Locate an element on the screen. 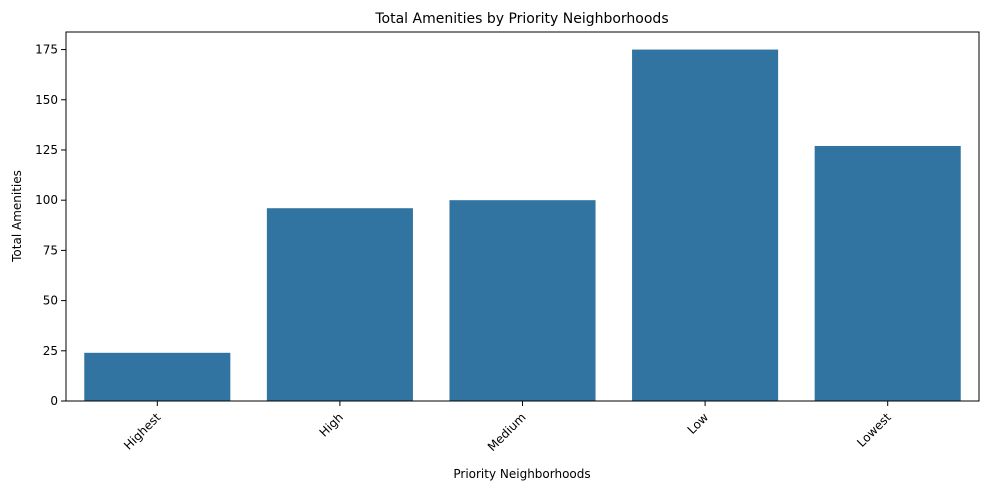 The width and height of the screenshot is (989, 490). x-axis-label: Priority Neighborhoods is located at coordinates (521, 474).